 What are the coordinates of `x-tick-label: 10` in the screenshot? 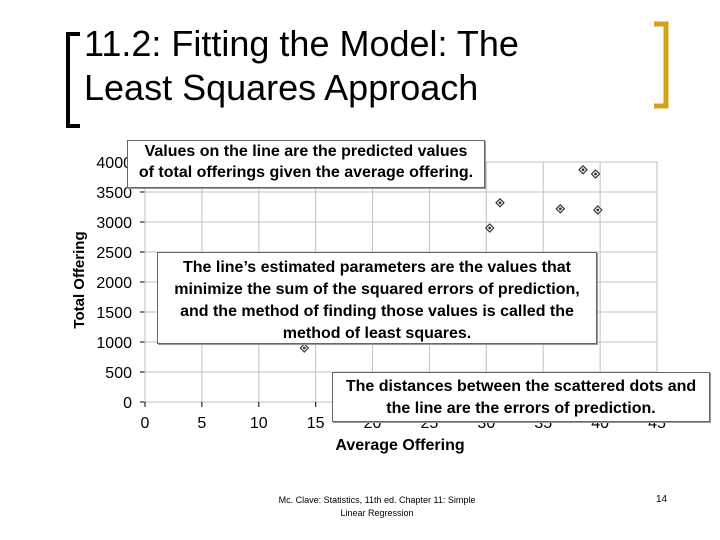 It's located at (259, 423).